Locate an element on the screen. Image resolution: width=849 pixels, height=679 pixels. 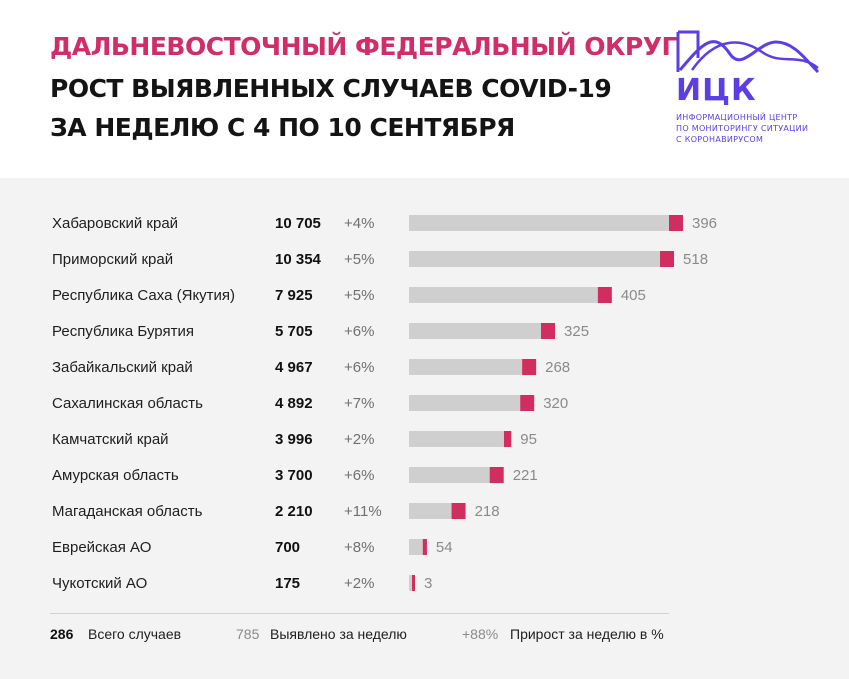
logo-wave-icon is located at coordinates (748, 52).